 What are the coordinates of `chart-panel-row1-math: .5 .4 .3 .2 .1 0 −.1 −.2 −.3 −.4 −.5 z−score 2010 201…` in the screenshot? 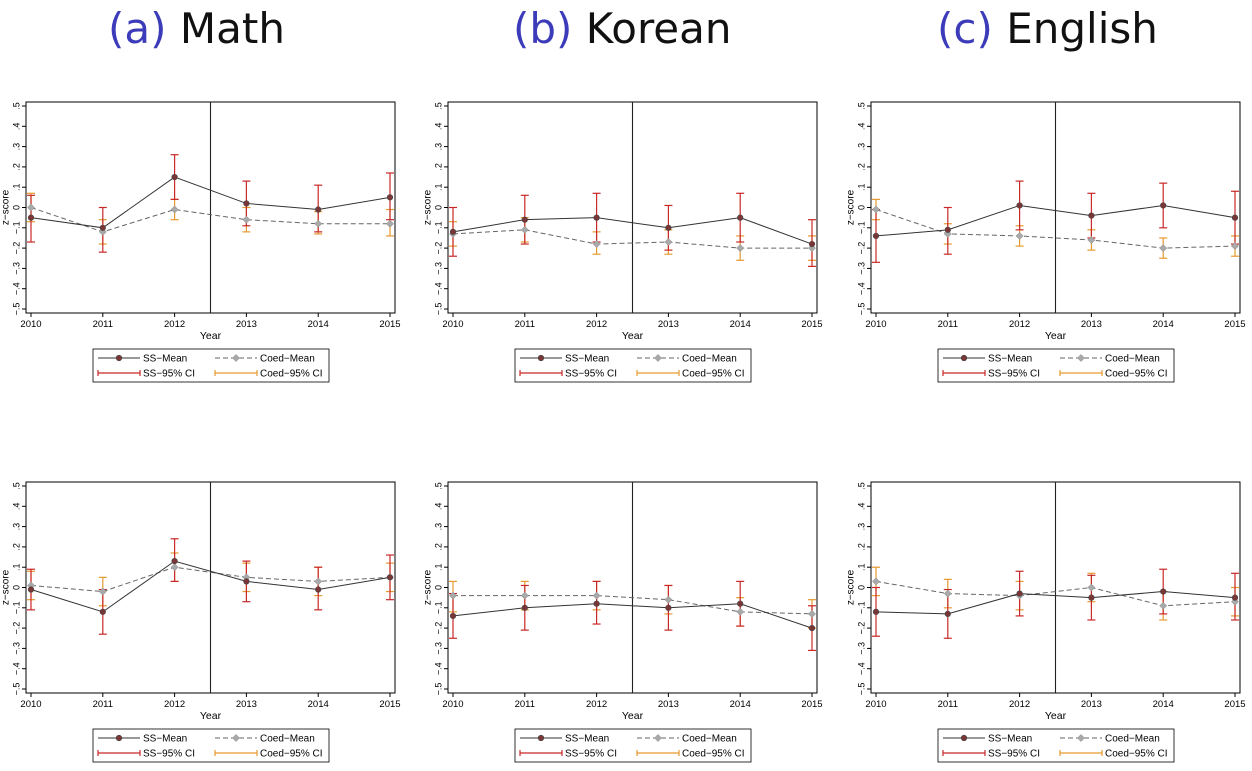 It's located at (201, 242).